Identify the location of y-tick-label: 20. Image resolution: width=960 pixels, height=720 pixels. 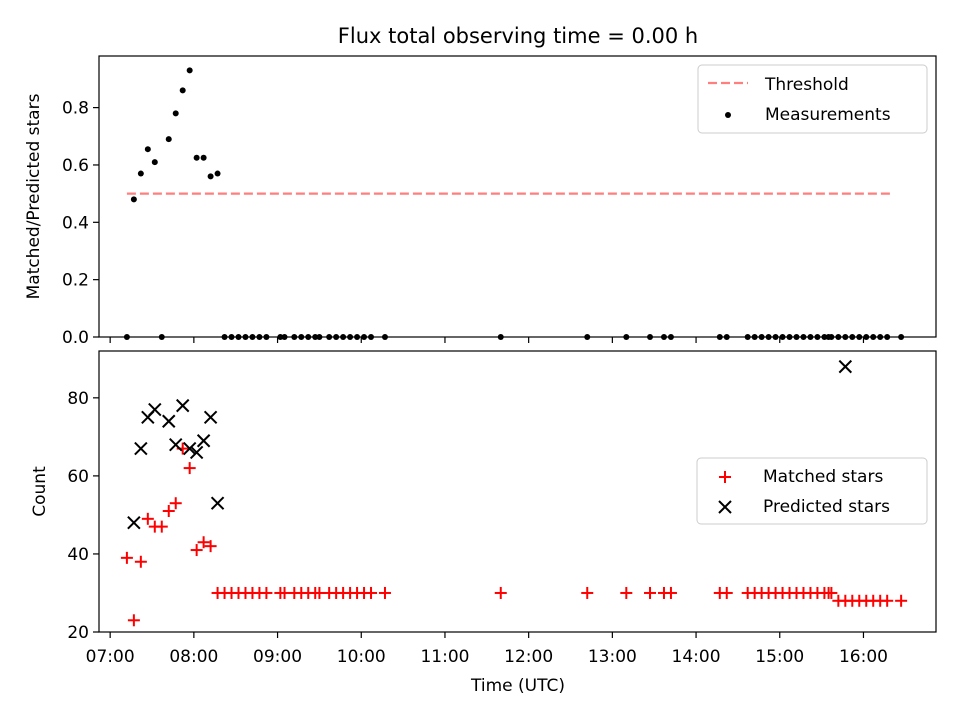
(78, 633).